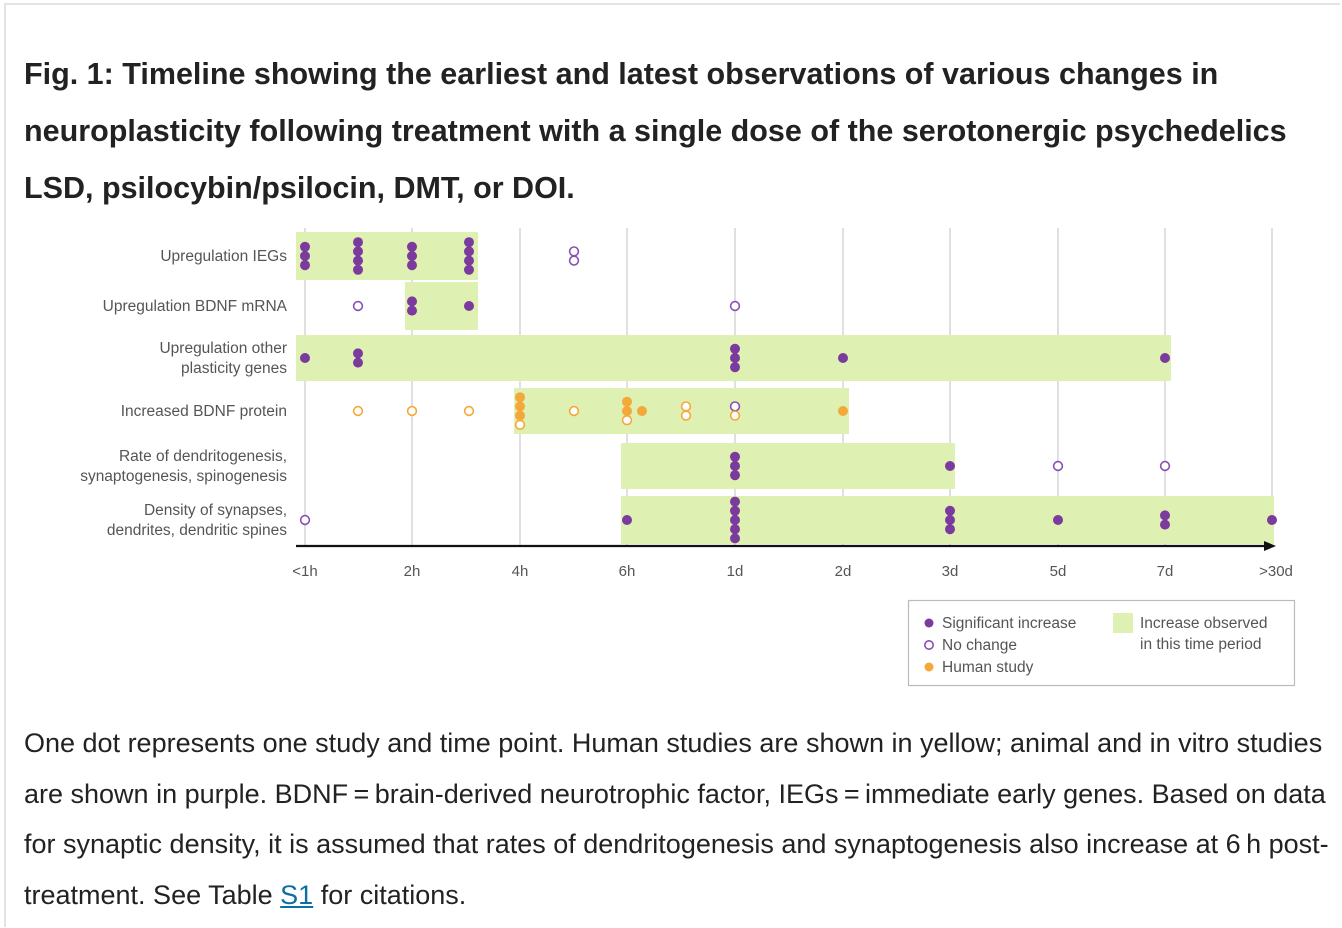 The height and width of the screenshot is (928, 1342). I want to click on legend-box, so click(1101, 643).